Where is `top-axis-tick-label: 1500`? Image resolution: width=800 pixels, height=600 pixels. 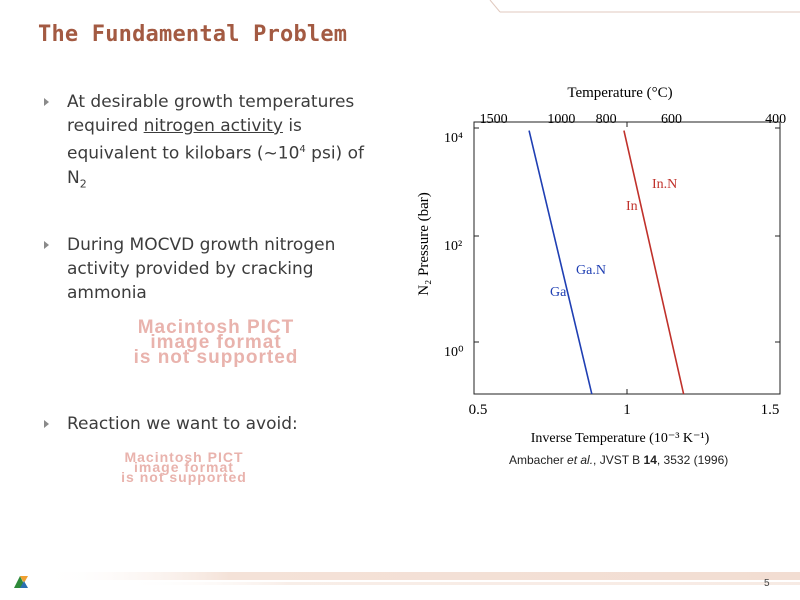 top-axis-tick-label: 1500 is located at coordinates (494, 119).